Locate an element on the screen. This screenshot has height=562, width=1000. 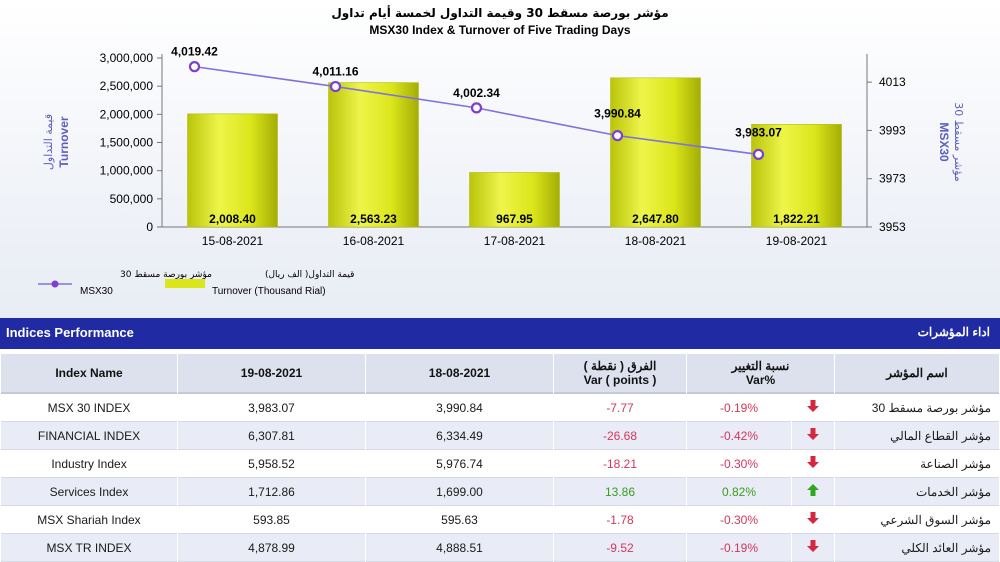
x-tick-label: 19-08-2021 is located at coordinates (797, 241).